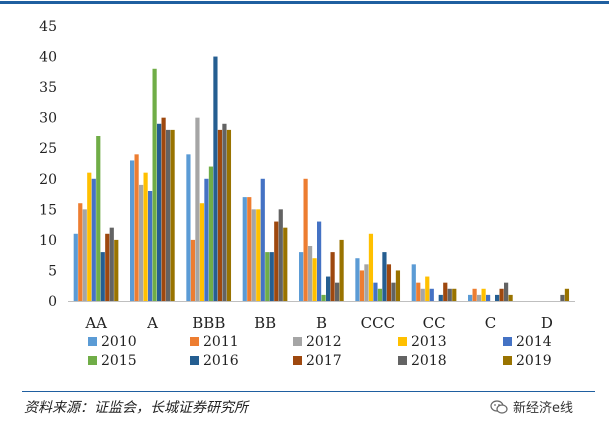  Describe the element at coordinates (510, 297) in the screenshot. I see `bar-c-2019` at that location.